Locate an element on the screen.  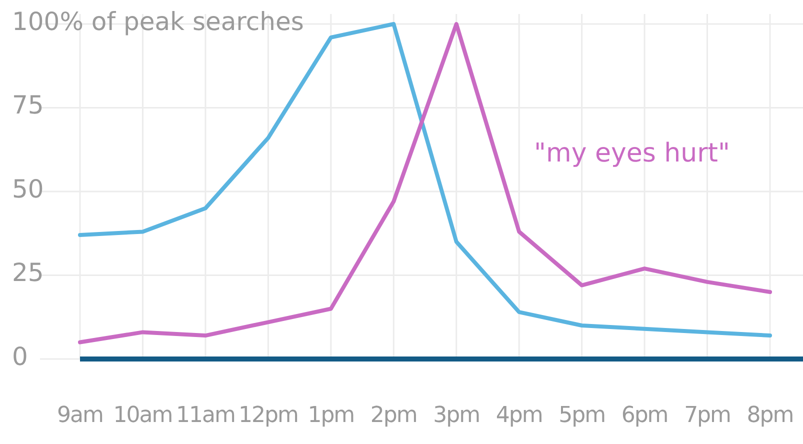
x-tick-label: 2pm is located at coordinates (393, 415).